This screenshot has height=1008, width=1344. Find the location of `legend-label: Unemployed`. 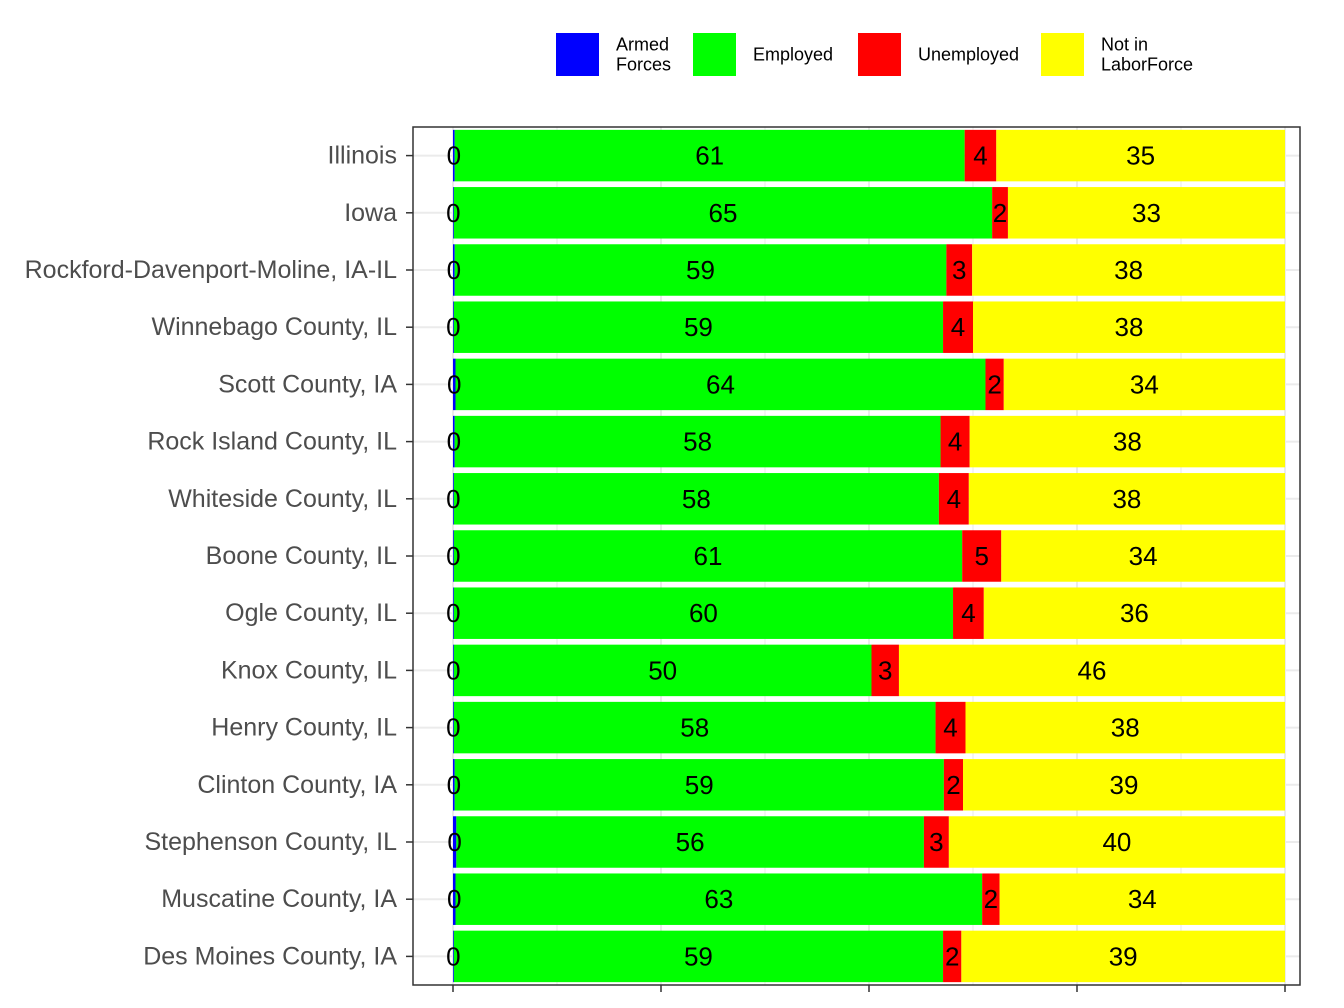

legend-label: Unemployed is located at coordinates (968, 55).